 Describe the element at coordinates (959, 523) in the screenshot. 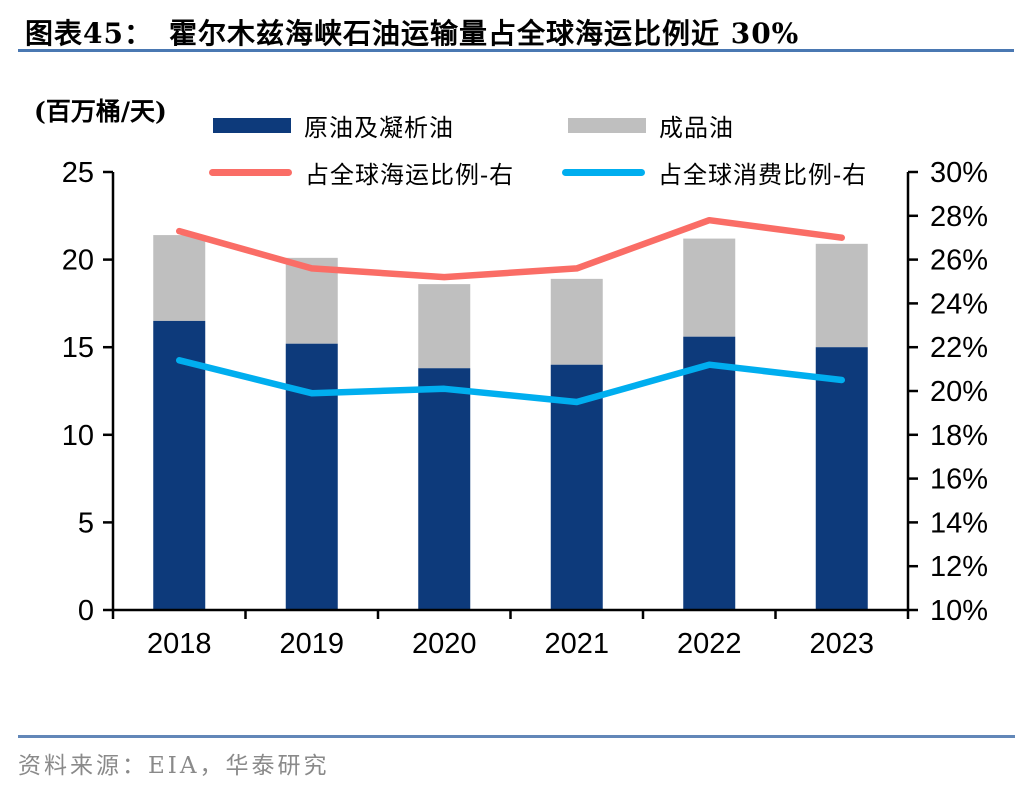

I see `right-axis-tick-label: 14%` at that location.